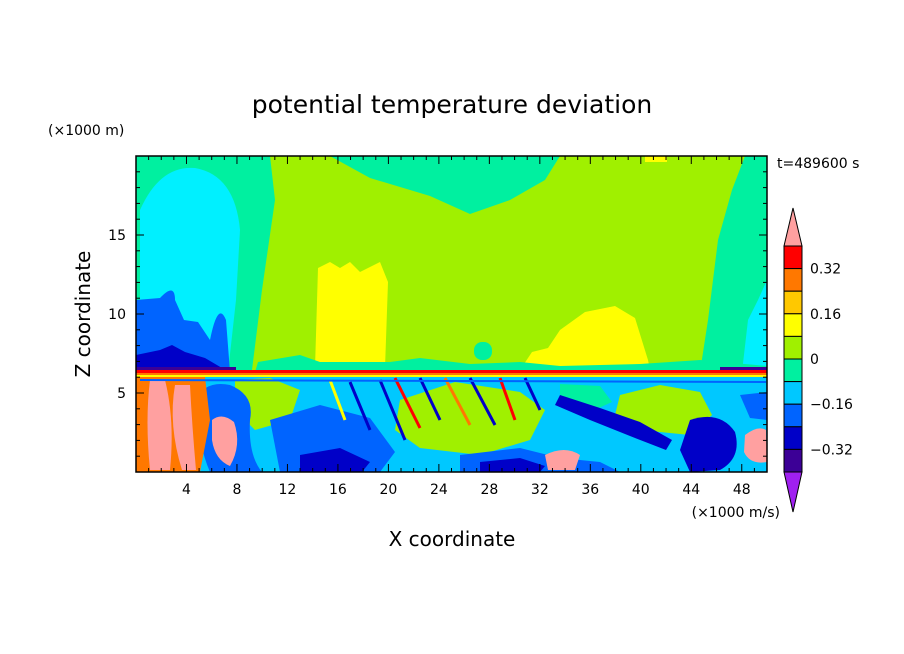 This screenshot has height=654, width=904. What do you see at coordinates (742, 490) in the screenshot?
I see `x-tick-label: 48` at bounding box center [742, 490].